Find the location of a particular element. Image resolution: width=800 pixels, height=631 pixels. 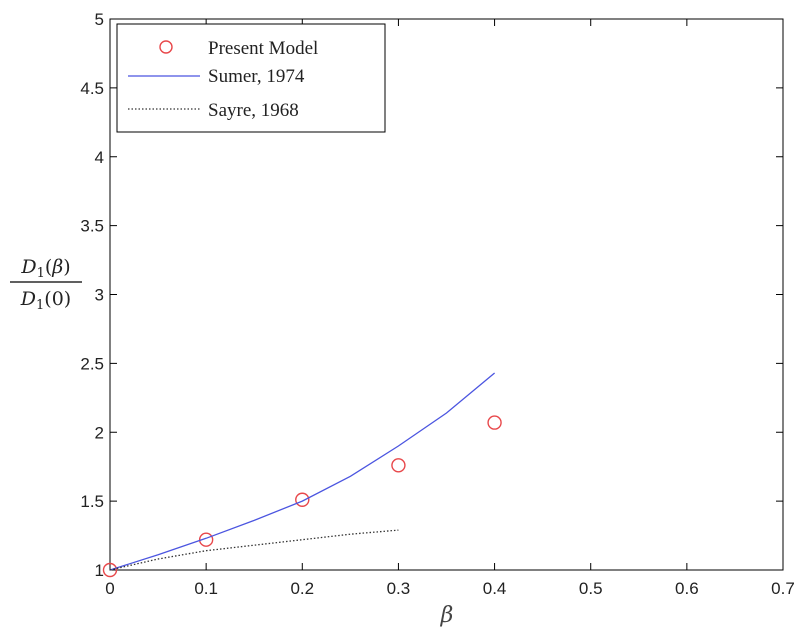

legend: Present Model Sumer, 1974 Sayre, 1968 is located at coordinates (251, 78).